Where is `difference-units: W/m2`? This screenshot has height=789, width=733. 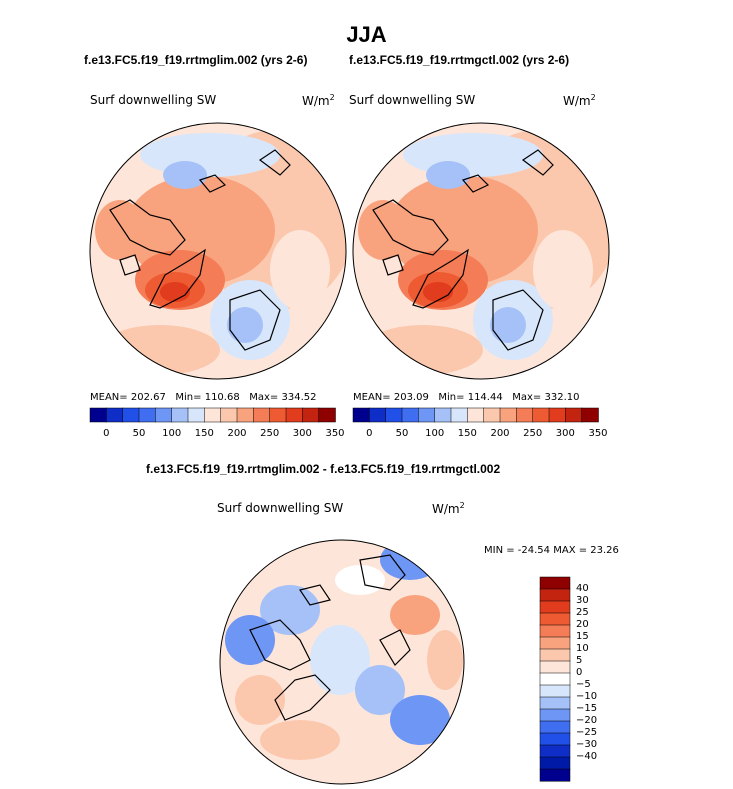 difference-units: W/m2 is located at coordinates (448, 508).